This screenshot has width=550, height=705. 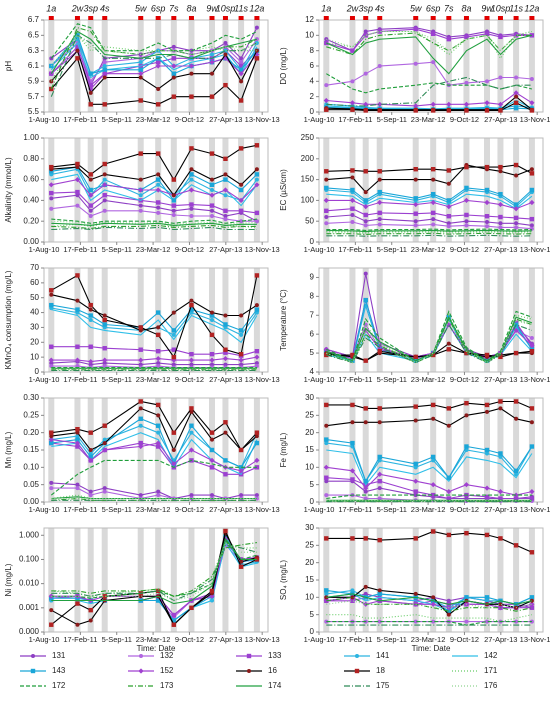 I want to click on legend-entry: 171, so click(x=475, y=670).